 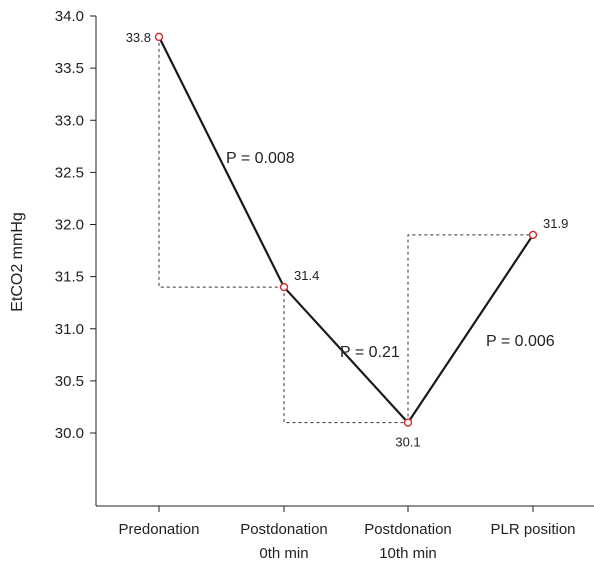 What do you see at coordinates (69, 68) in the screenshot?
I see `y-tick-label: 33.5` at bounding box center [69, 68].